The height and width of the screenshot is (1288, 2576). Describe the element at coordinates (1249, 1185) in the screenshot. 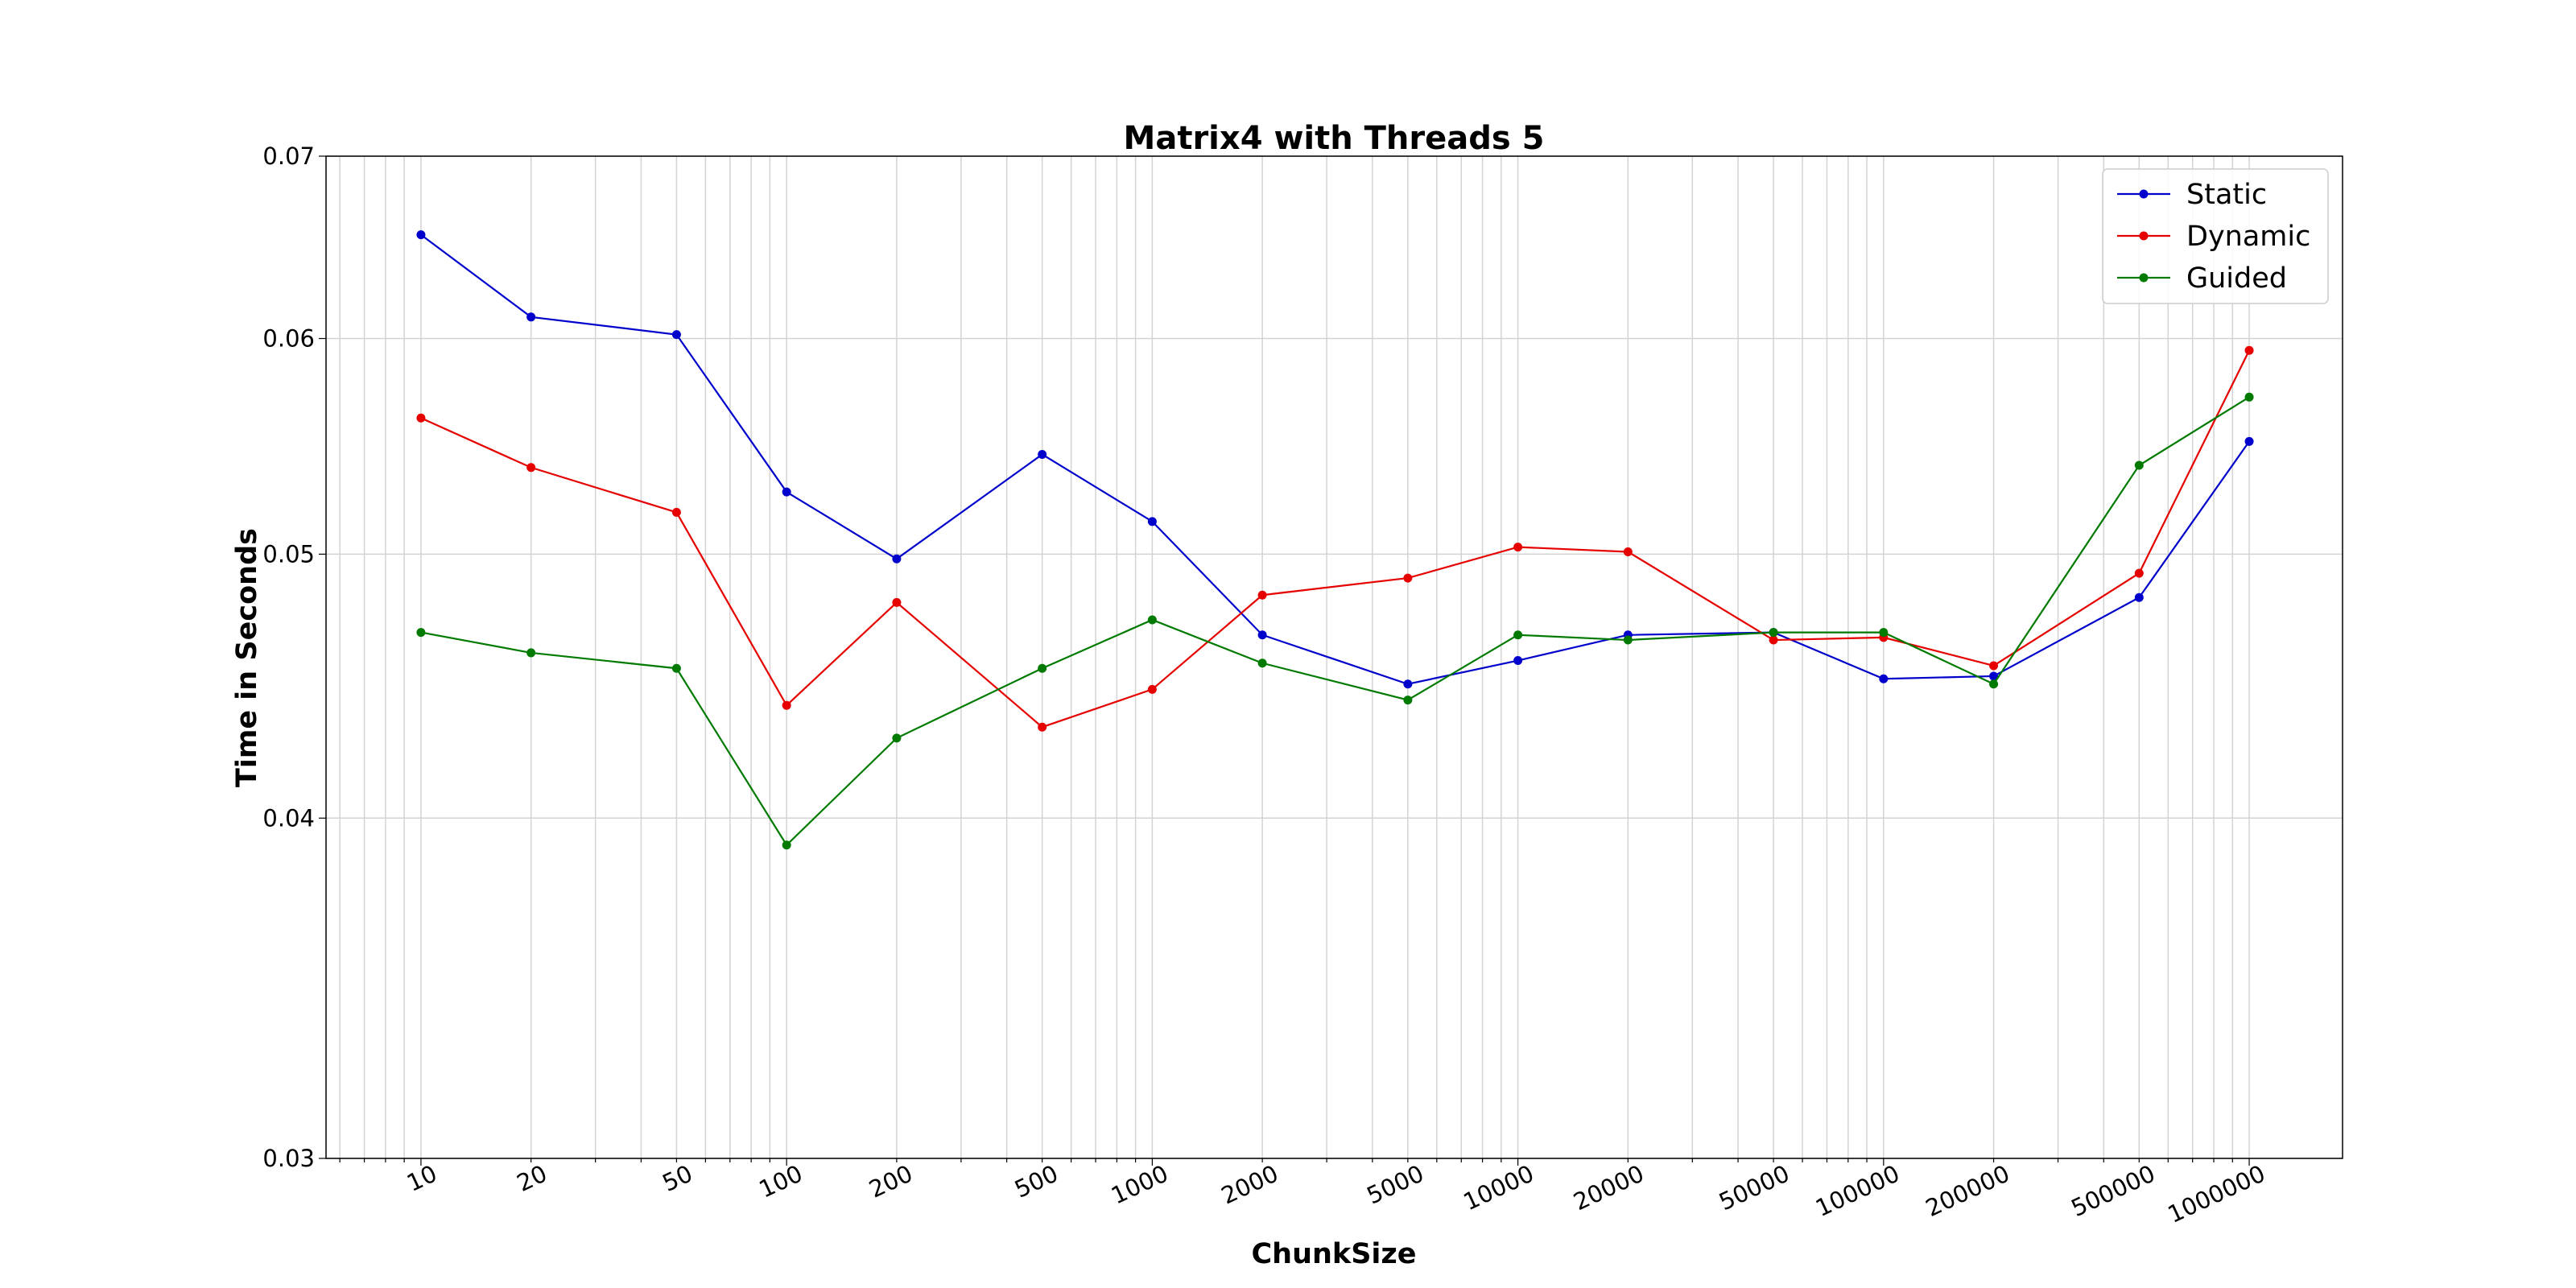

I see `x-tick-label: 2000` at that location.